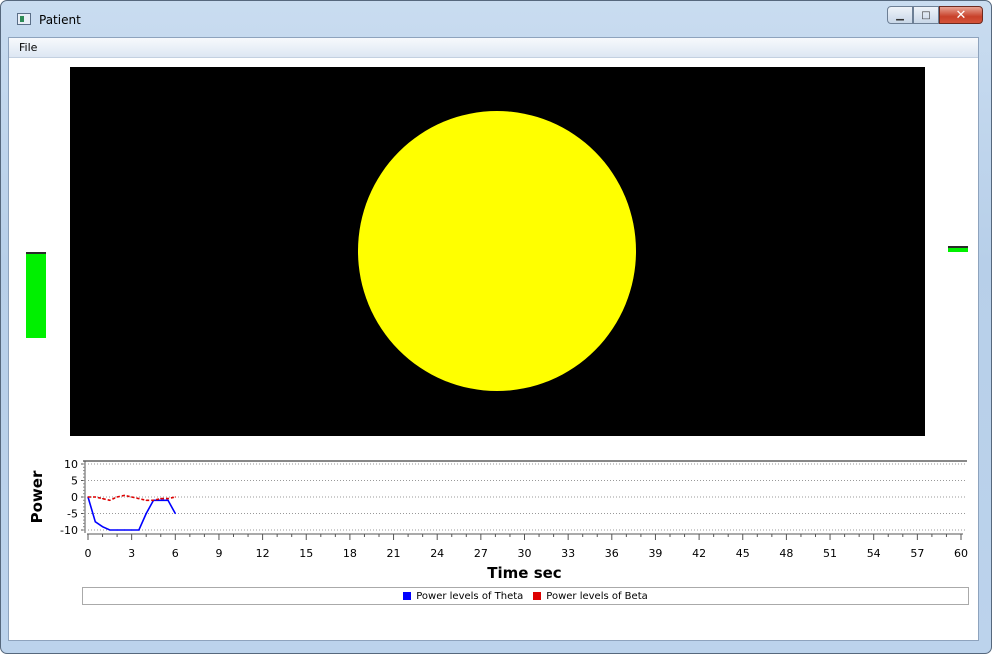  I want to click on right-level-bar, so click(958, 249).